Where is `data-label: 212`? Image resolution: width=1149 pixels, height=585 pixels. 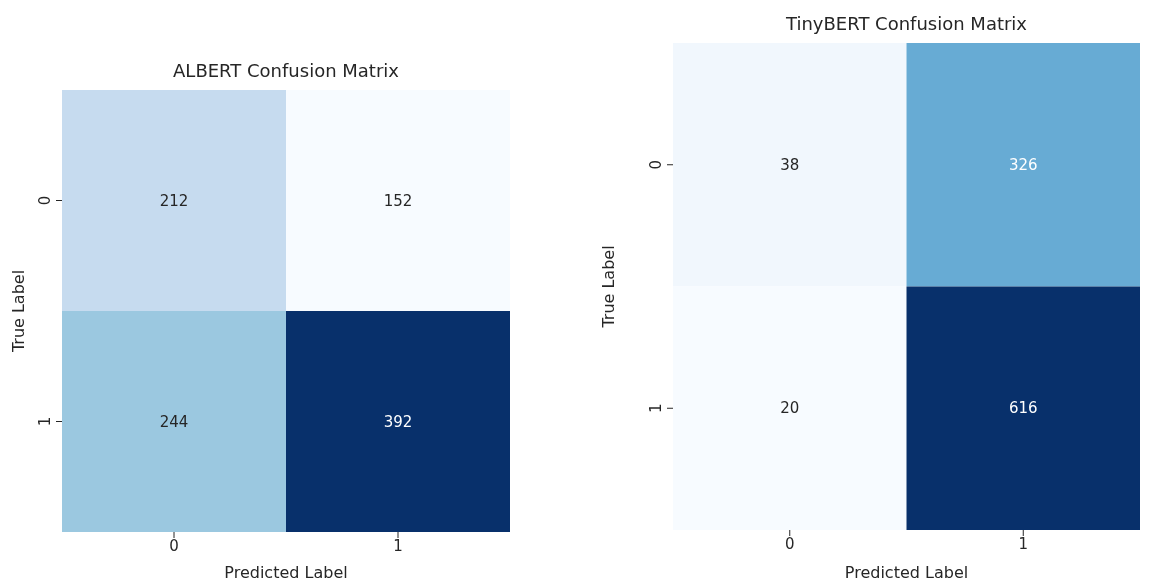 data-label: 212 is located at coordinates (174, 200).